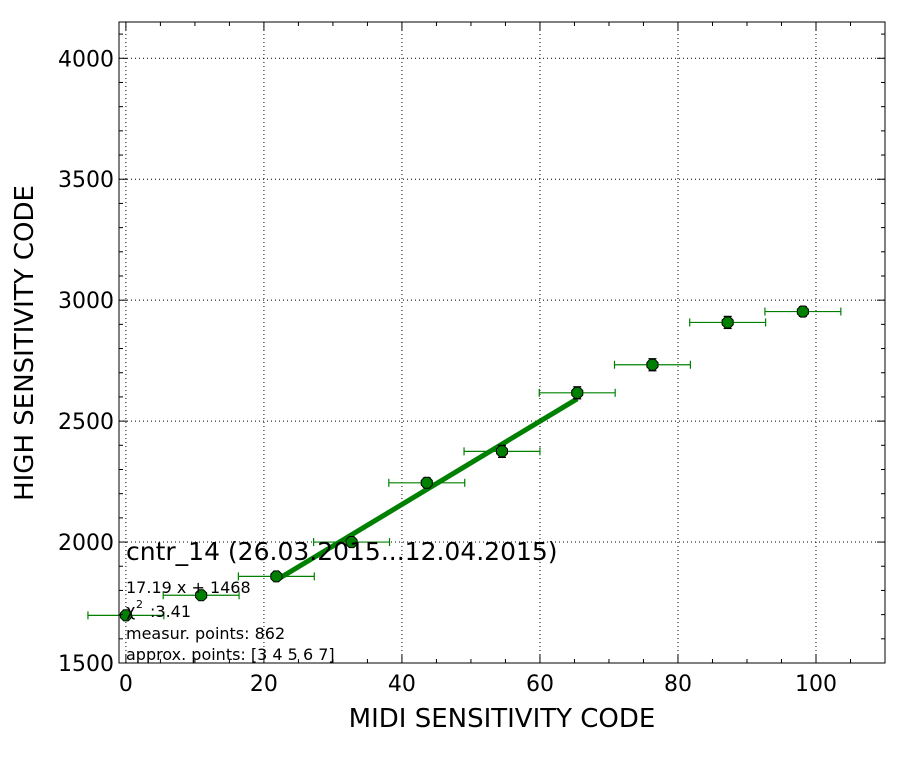 The height and width of the screenshot is (762, 912). I want to click on annotation-chi-symbol: χ, so click(130, 610).